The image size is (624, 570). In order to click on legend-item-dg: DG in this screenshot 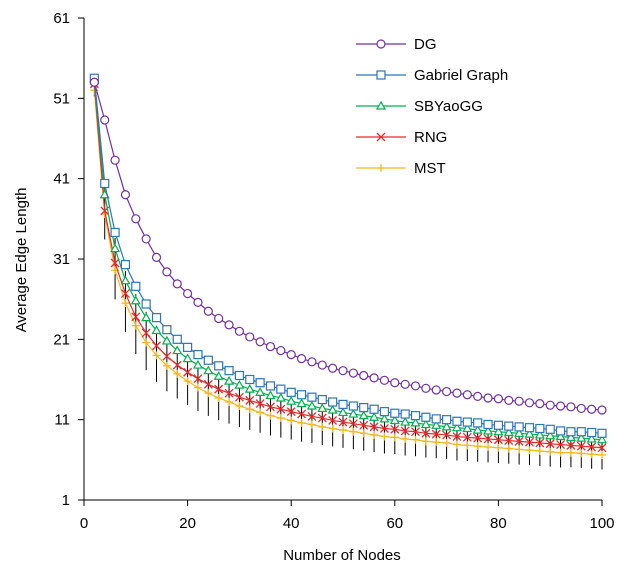, I will do `click(396, 44)`.